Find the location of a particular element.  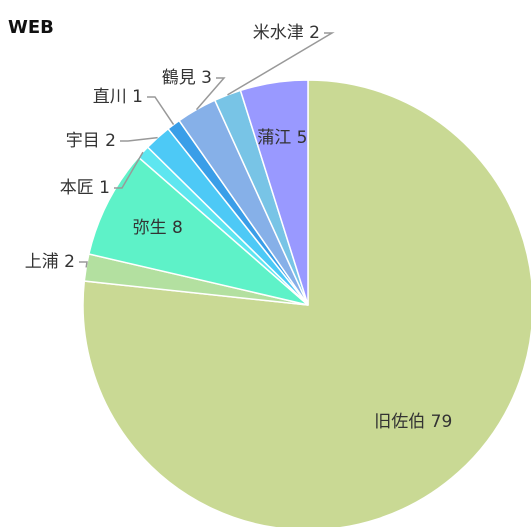

slice-label: 直川 1 is located at coordinates (118, 97).